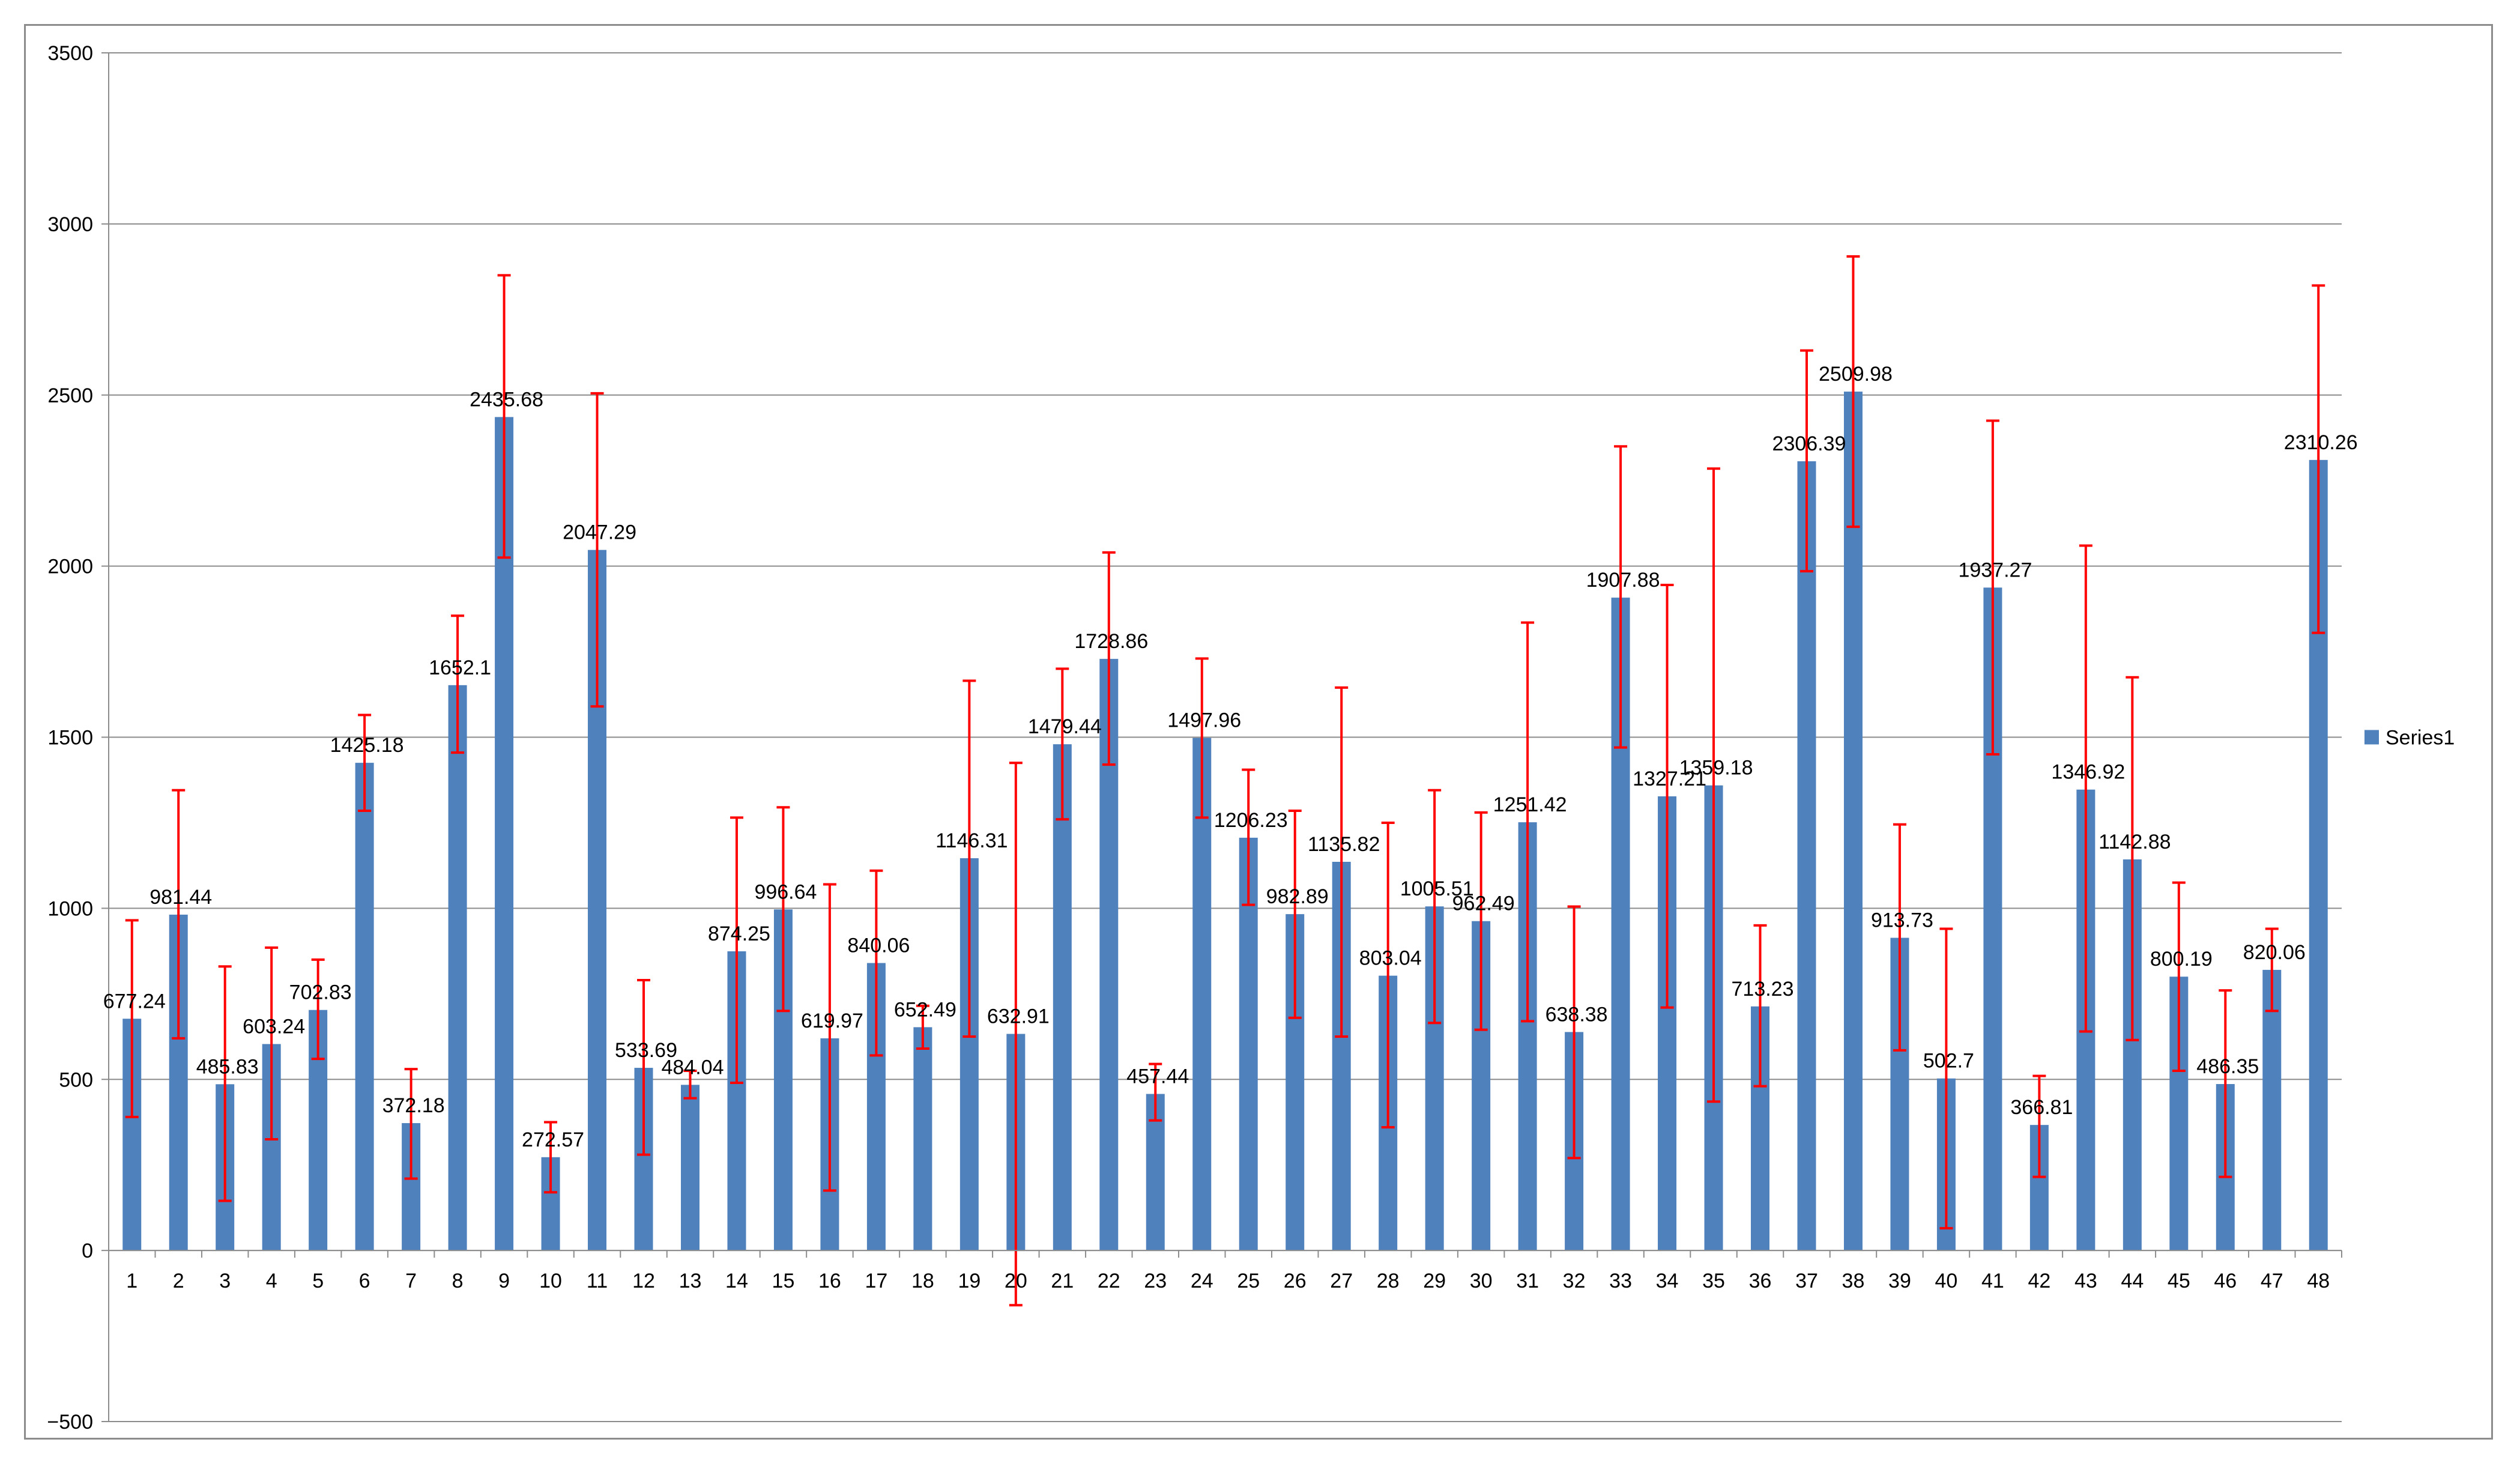 The width and height of the screenshot is (2520, 1472). Describe the element at coordinates (2321, 443) in the screenshot. I see `data-label: 2310.26` at that location.